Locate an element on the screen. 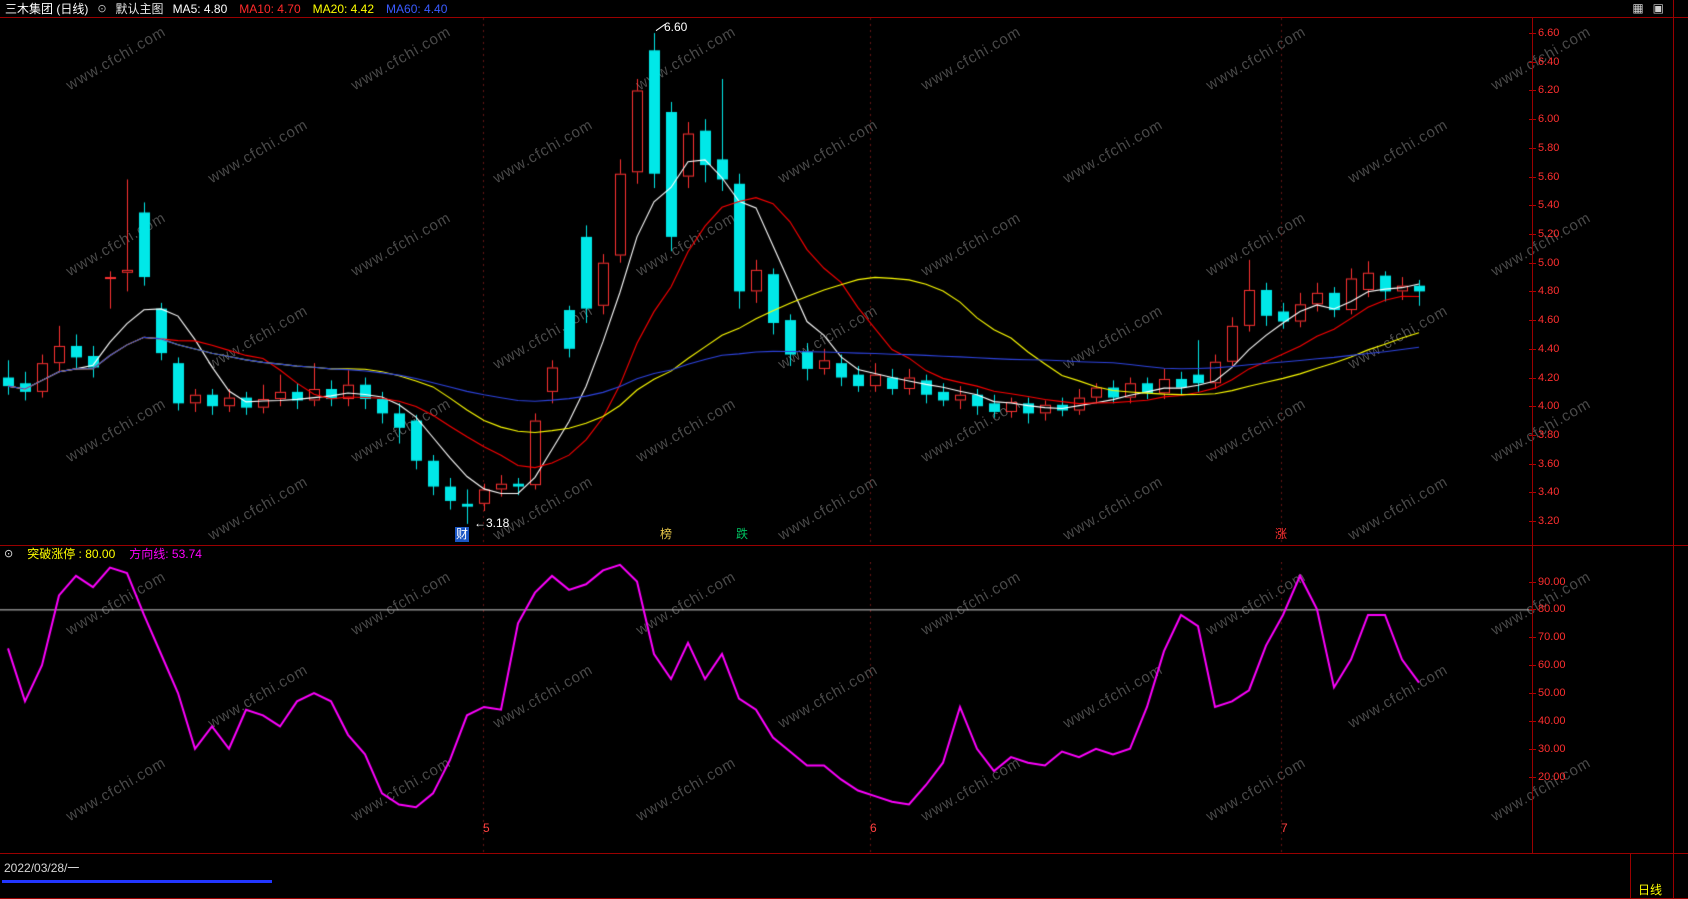 This screenshot has height=899, width=1688. price-axis-label: 4.20 is located at coordinates (1549, 377).